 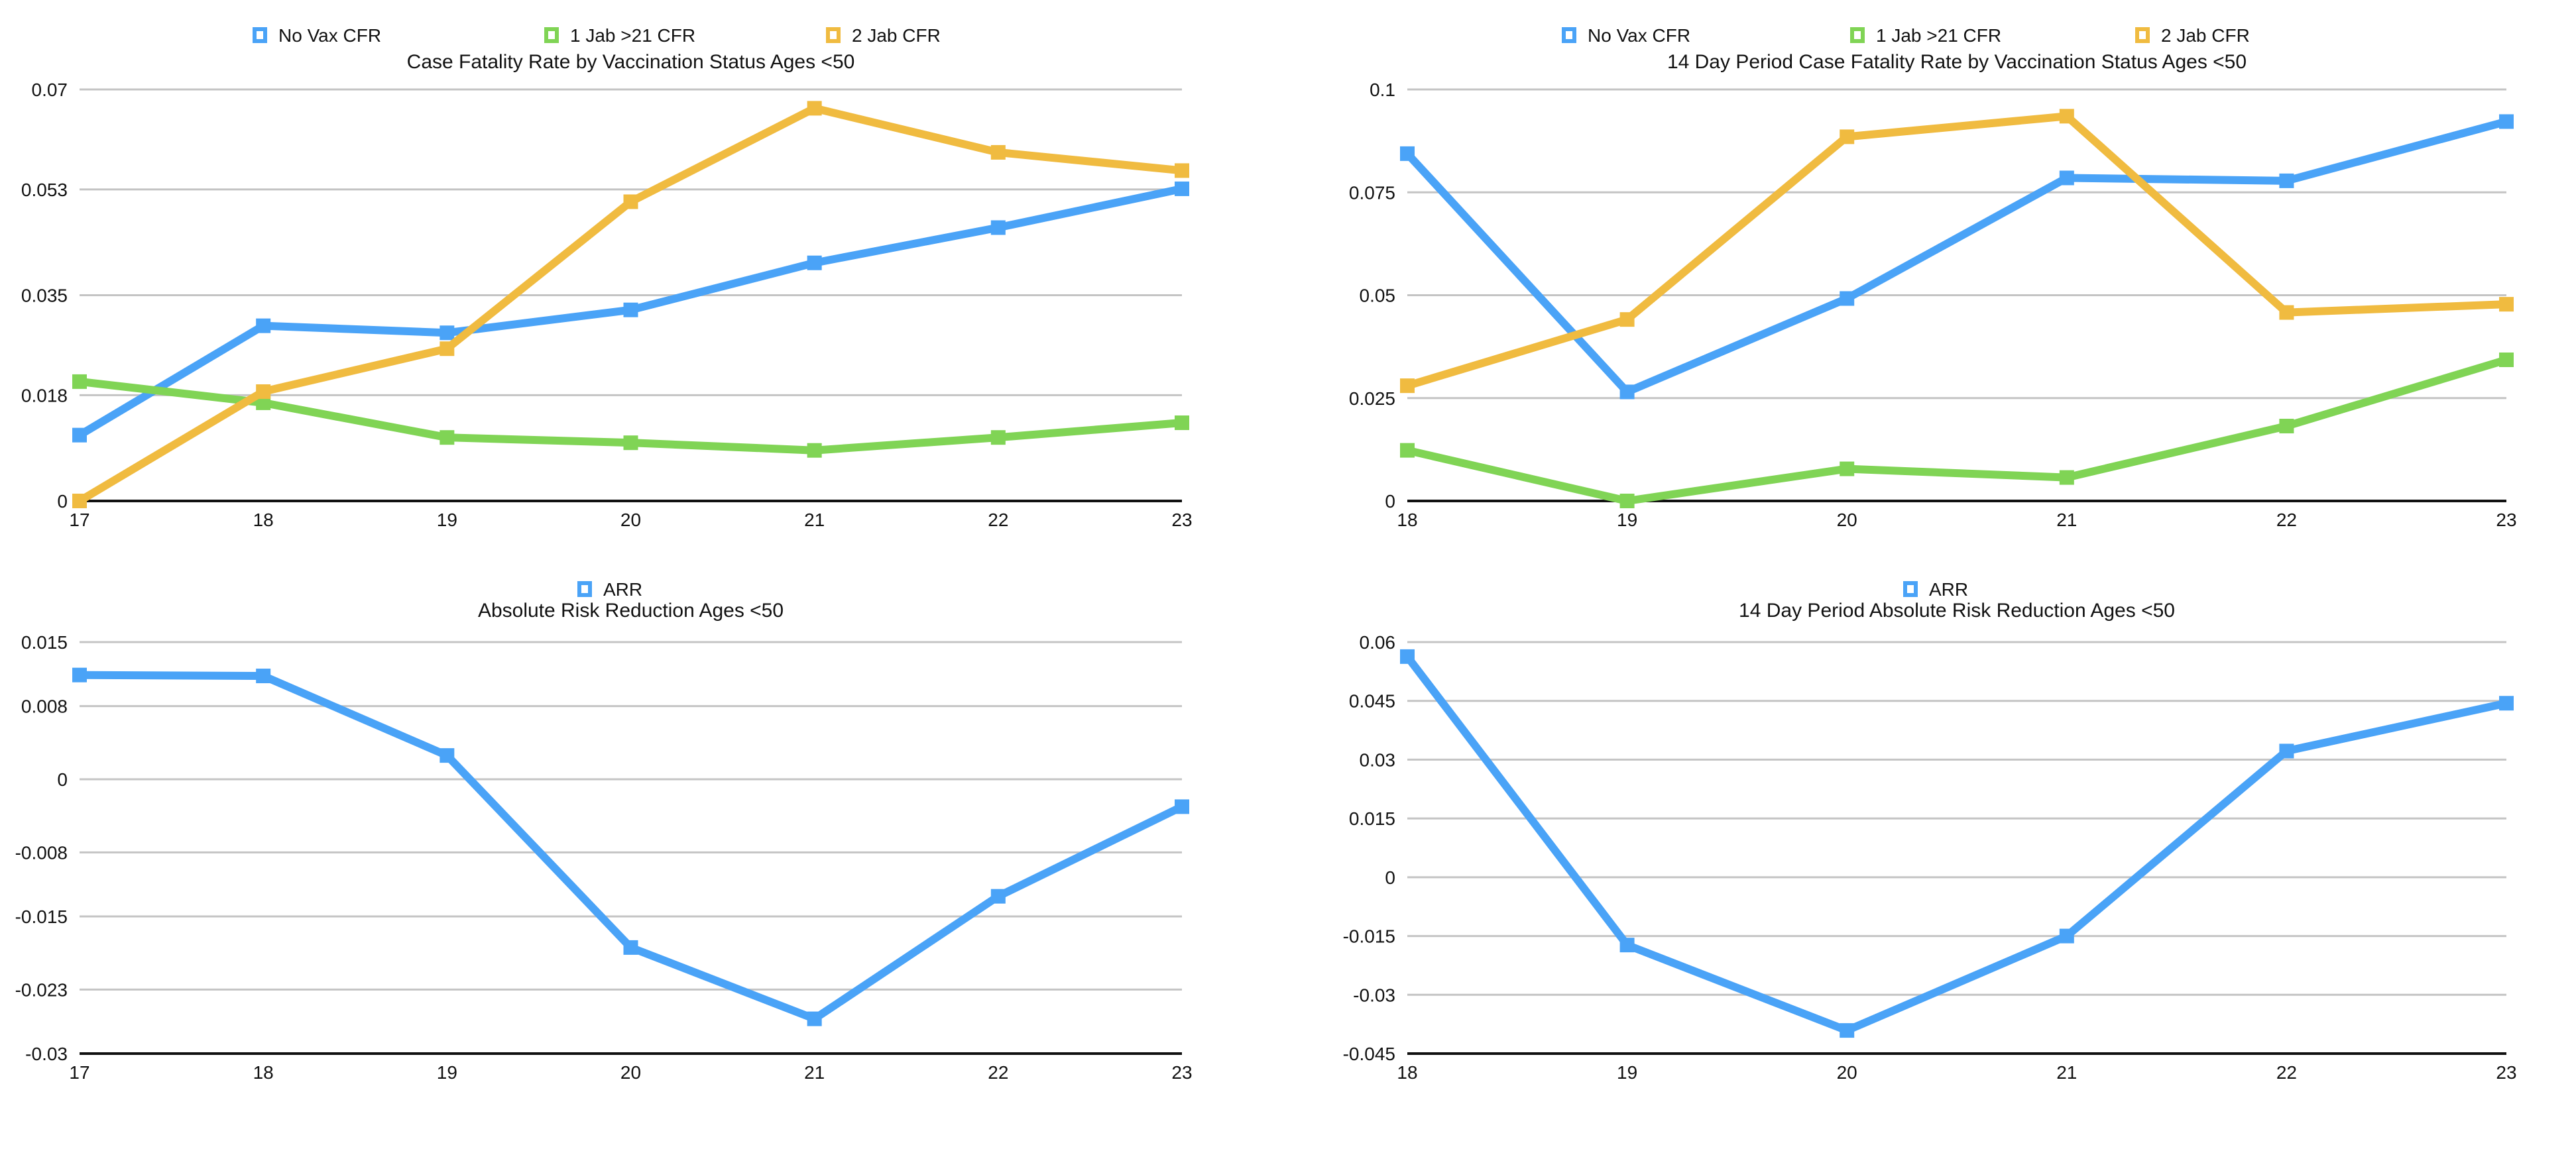 I want to click on y-tick-label: 0.015, so click(x=1372, y=819).